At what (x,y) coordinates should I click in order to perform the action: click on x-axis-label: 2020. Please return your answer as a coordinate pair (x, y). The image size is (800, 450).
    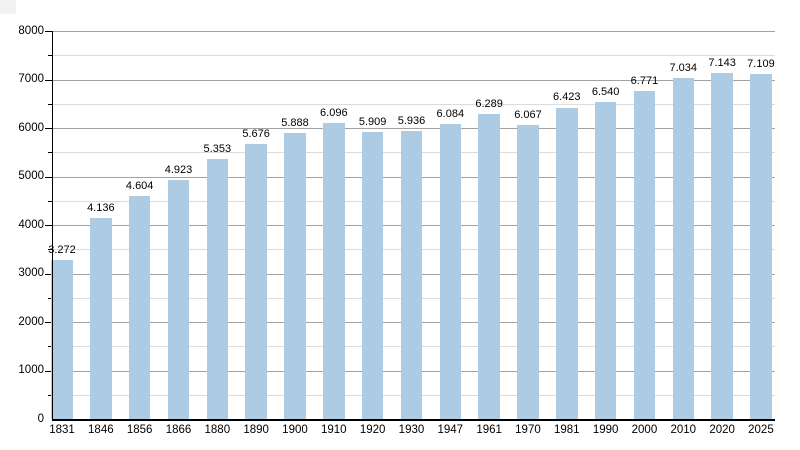
    Looking at the image, I should click on (722, 430).